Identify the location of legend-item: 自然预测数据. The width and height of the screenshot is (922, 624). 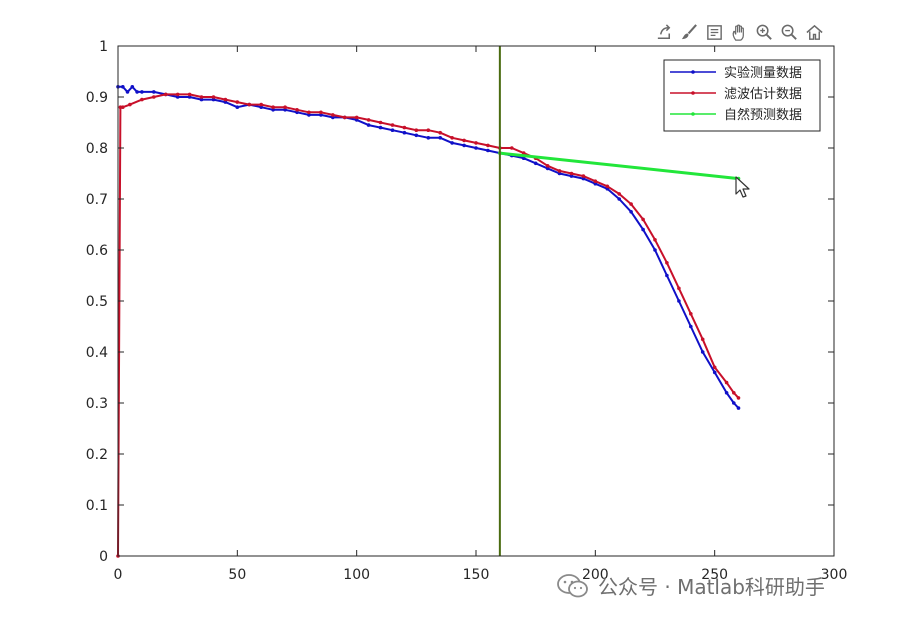
(736, 115).